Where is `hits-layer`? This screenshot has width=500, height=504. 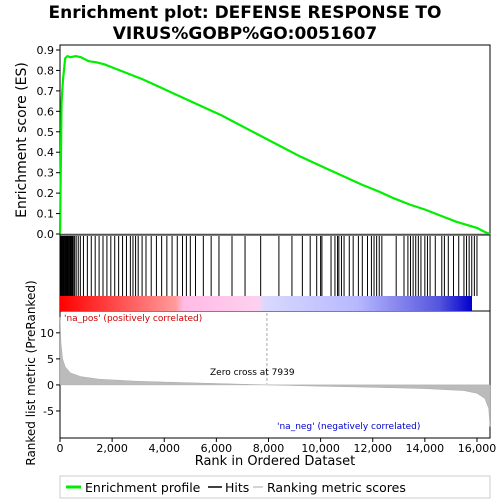 hits-layer is located at coordinates (269, 273).